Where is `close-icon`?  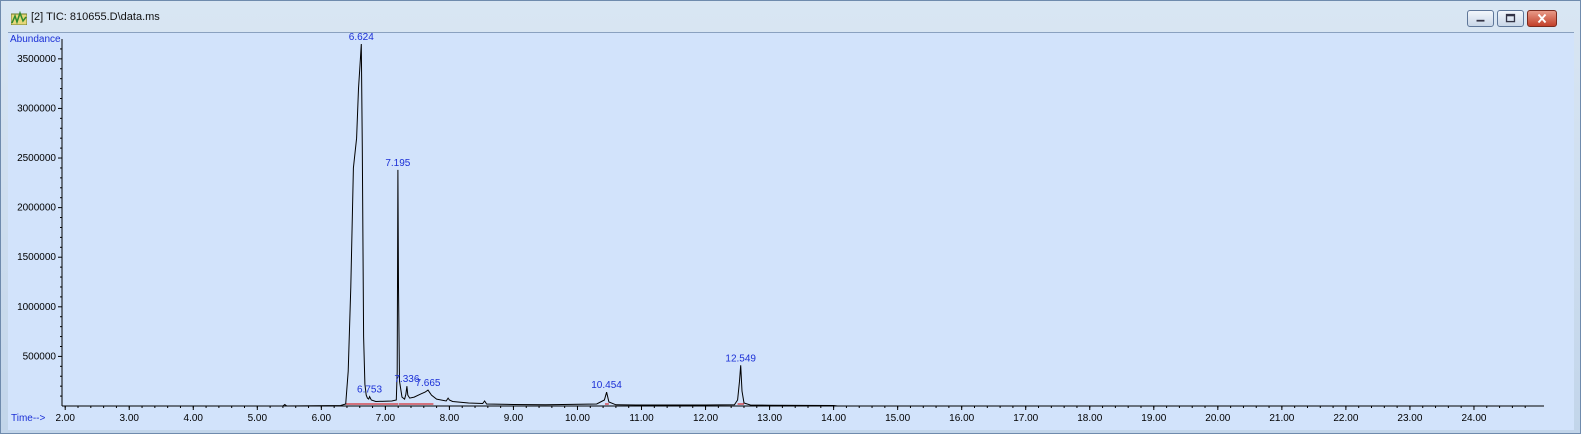
close-icon is located at coordinates (1542, 18).